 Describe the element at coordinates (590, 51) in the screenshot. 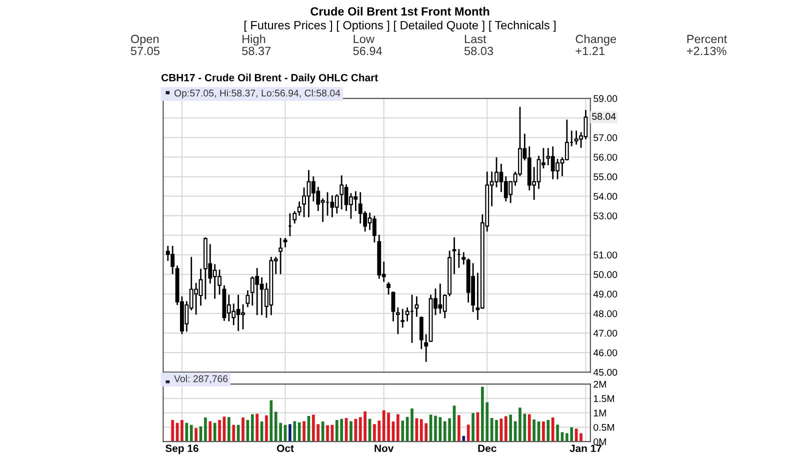

I see `text: +1.21` at that location.